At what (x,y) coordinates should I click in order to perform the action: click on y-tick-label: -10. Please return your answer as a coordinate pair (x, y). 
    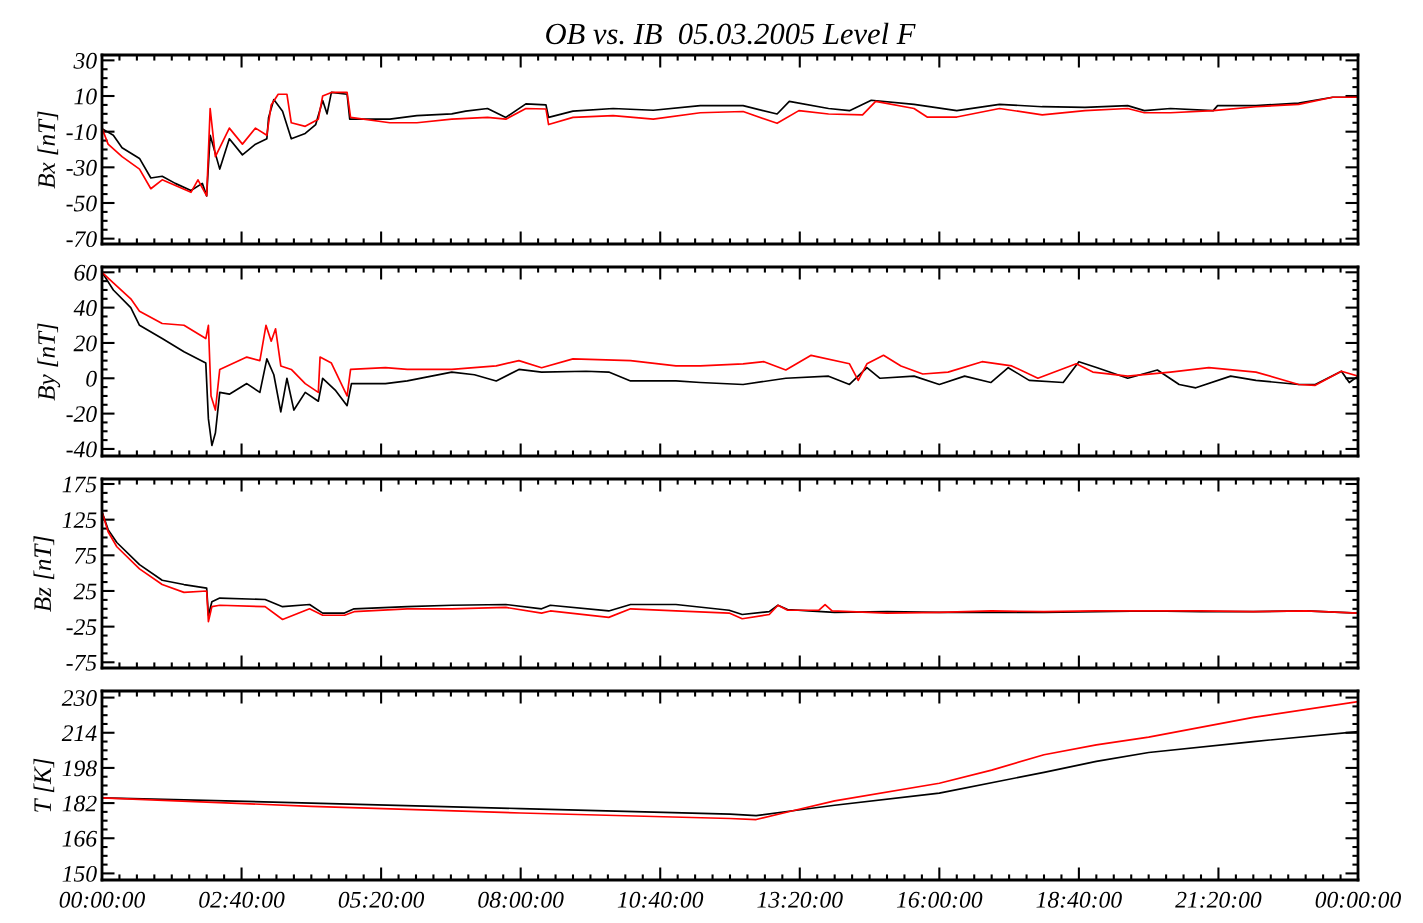
    Looking at the image, I should click on (81, 132).